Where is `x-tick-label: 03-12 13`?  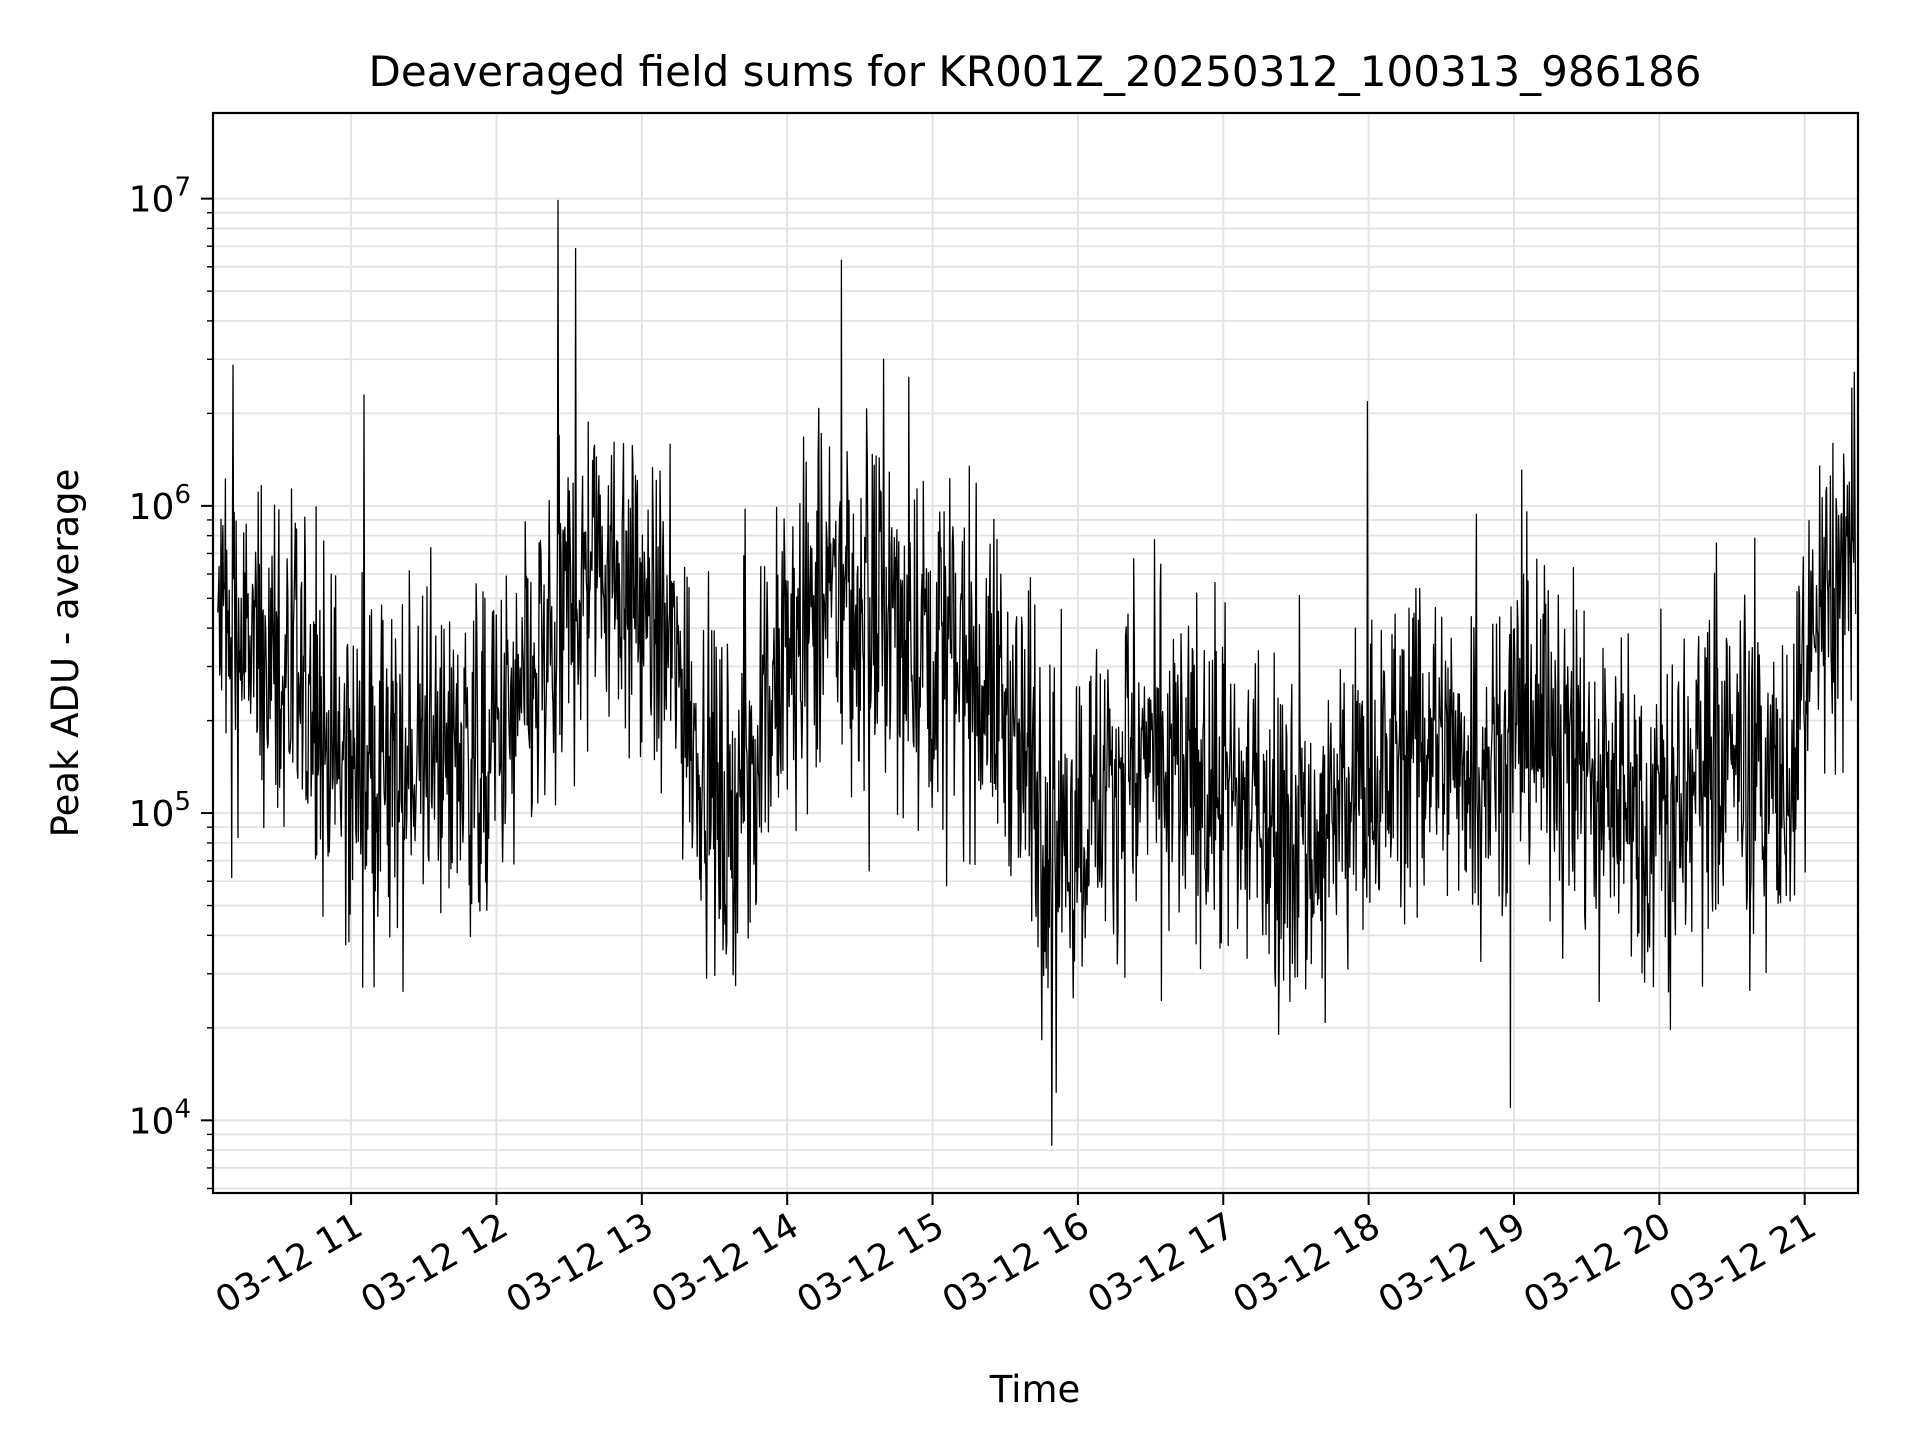
x-tick-label: 03-12 13 is located at coordinates (580, 1263).